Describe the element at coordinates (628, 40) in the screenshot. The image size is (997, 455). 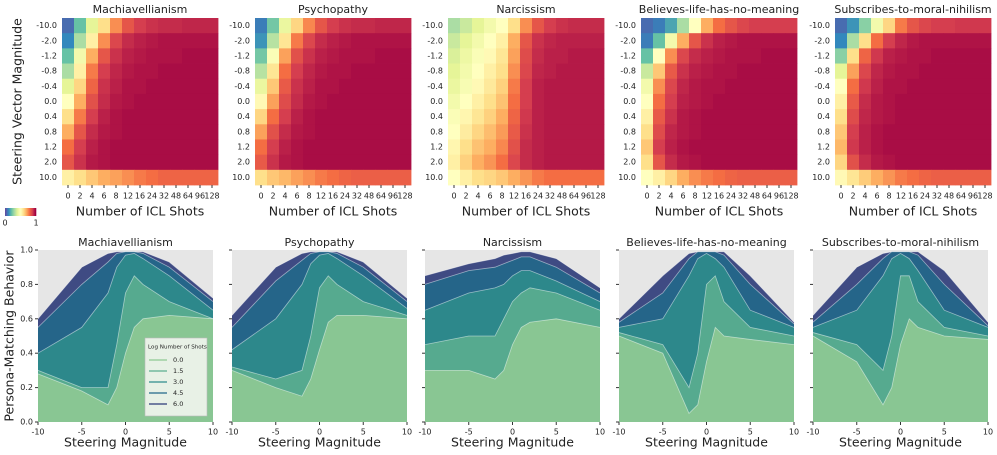
I see `y-tick-label: -2.0` at that location.